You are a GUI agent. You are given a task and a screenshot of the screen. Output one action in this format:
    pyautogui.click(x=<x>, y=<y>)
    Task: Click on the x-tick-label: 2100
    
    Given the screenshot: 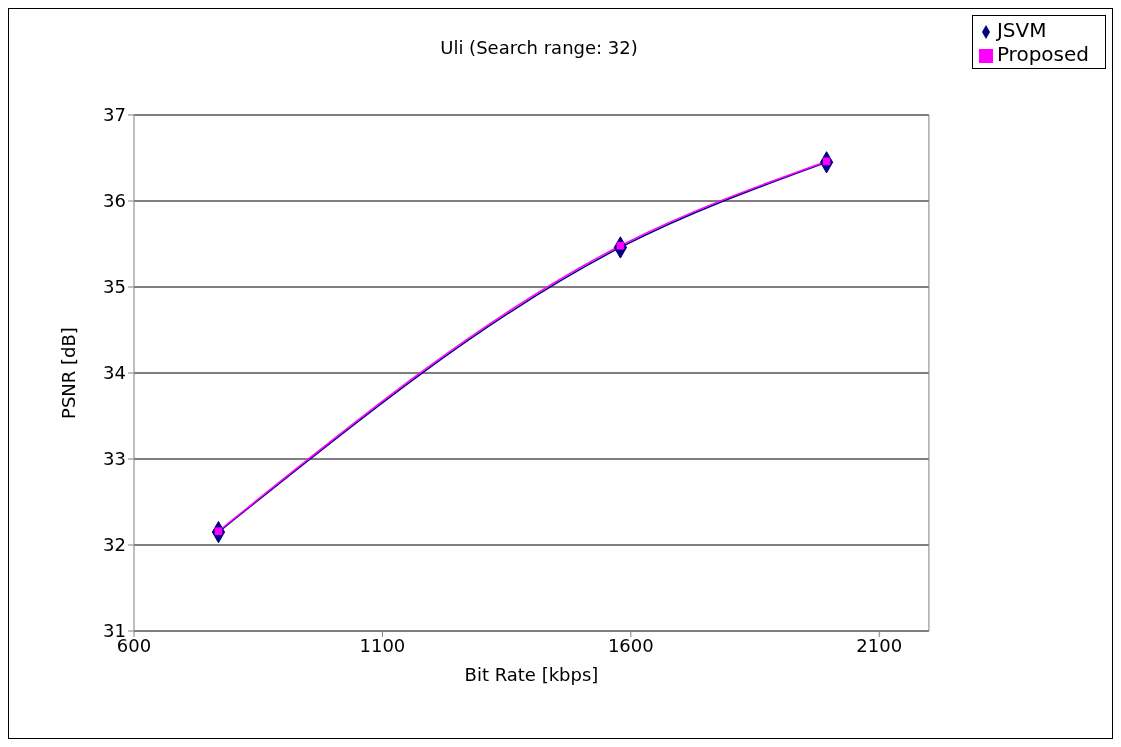 What is the action you would take?
    pyautogui.click(x=879, y=645)
    